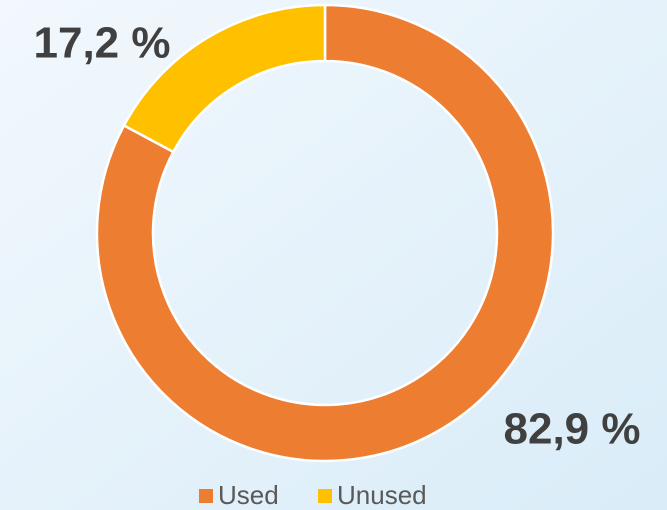 This screenshot has height=510, width=667. What do you see at coordinates (102, 43) in the screenshot?
I see `data-label: 17,2 %` at bounding box center [102, 43].